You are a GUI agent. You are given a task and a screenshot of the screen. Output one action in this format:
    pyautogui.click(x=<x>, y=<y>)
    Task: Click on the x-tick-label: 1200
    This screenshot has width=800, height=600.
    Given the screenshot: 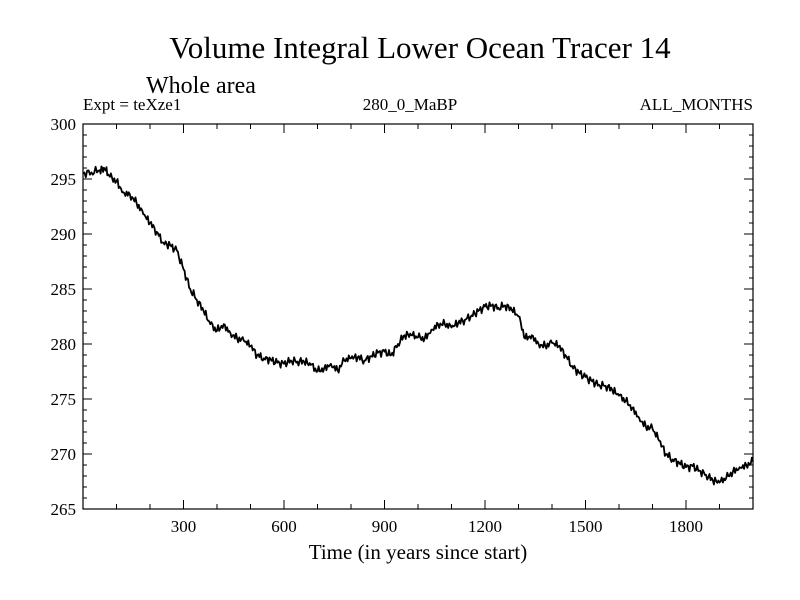 What is the action you would take?
    pyautogui.click(x=485, y=526)
    